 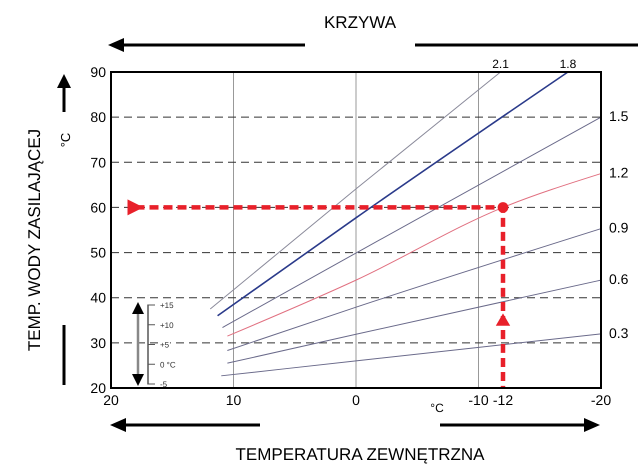 What do you see at coordinates (98, 298) in the screenshot?
I see `y-tick-label: 40` at bounding box center [98, 298].